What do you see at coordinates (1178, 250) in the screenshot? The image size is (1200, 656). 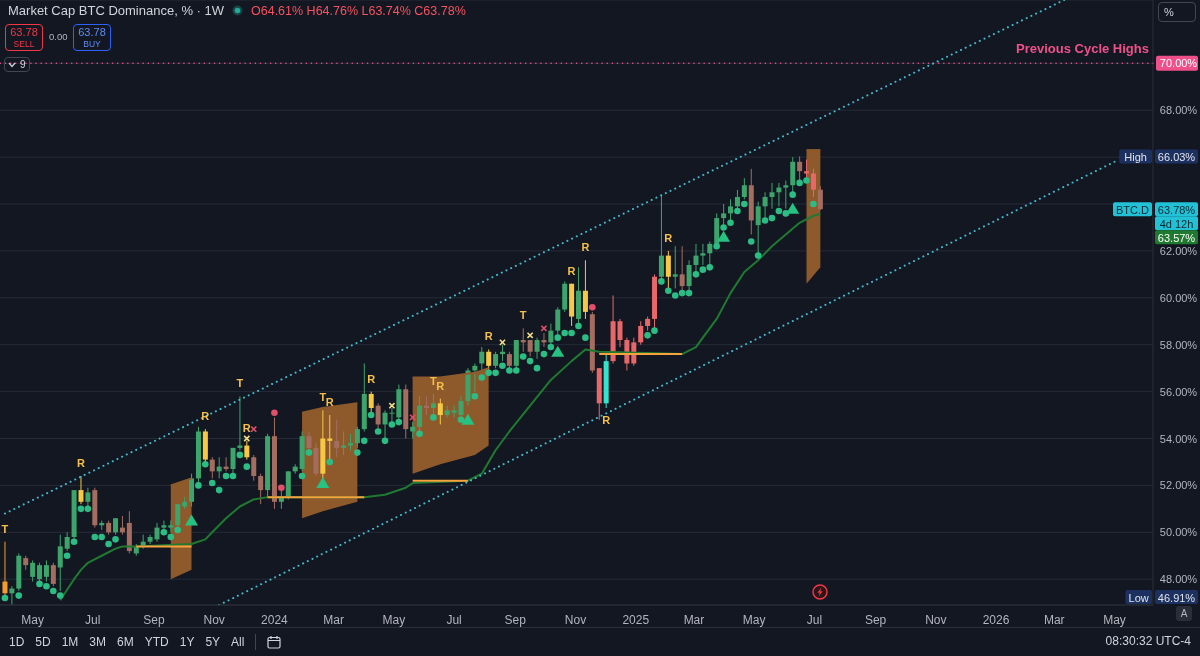 I see `y-tick-label: 62.00%` at bounding box center [1178, 250].